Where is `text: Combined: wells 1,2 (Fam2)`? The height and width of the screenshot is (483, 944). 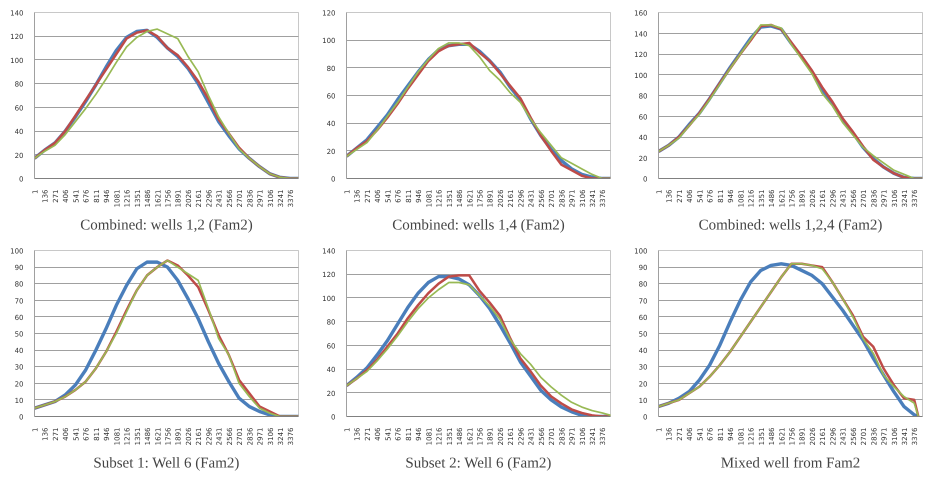 text: Combined: wells 1,2 (Fam2) is located at coordinates (166, 226).